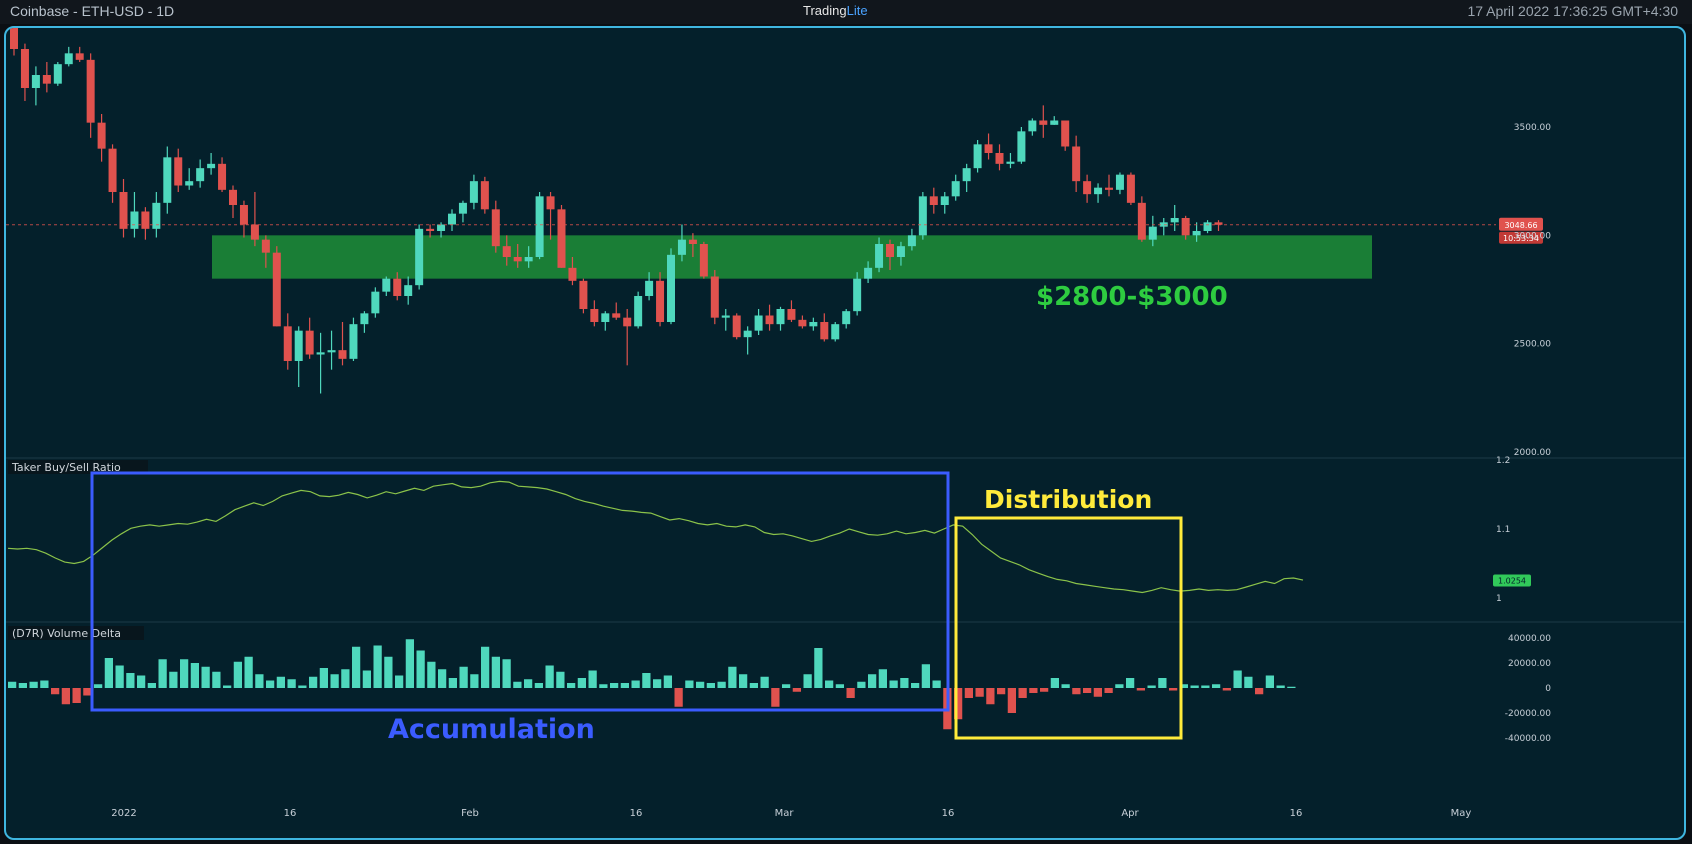 Image resolution: width=1692 pixels, height=844 pixels. Describe the element at coordinates (1532, 453) in the screenshot. I see `price-tick-label: 2000.00` at that location.